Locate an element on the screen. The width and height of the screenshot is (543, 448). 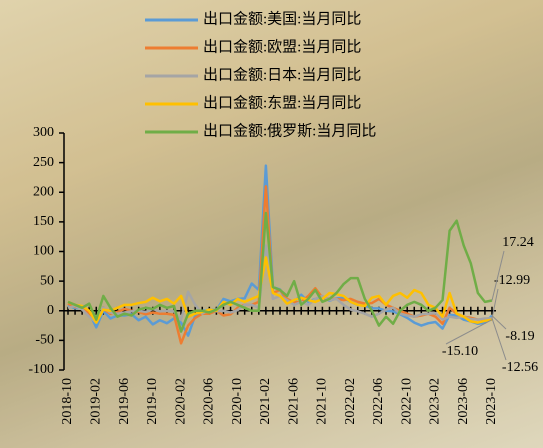
x-tick-label: 2020-10 is located at coordinates (237, 401).